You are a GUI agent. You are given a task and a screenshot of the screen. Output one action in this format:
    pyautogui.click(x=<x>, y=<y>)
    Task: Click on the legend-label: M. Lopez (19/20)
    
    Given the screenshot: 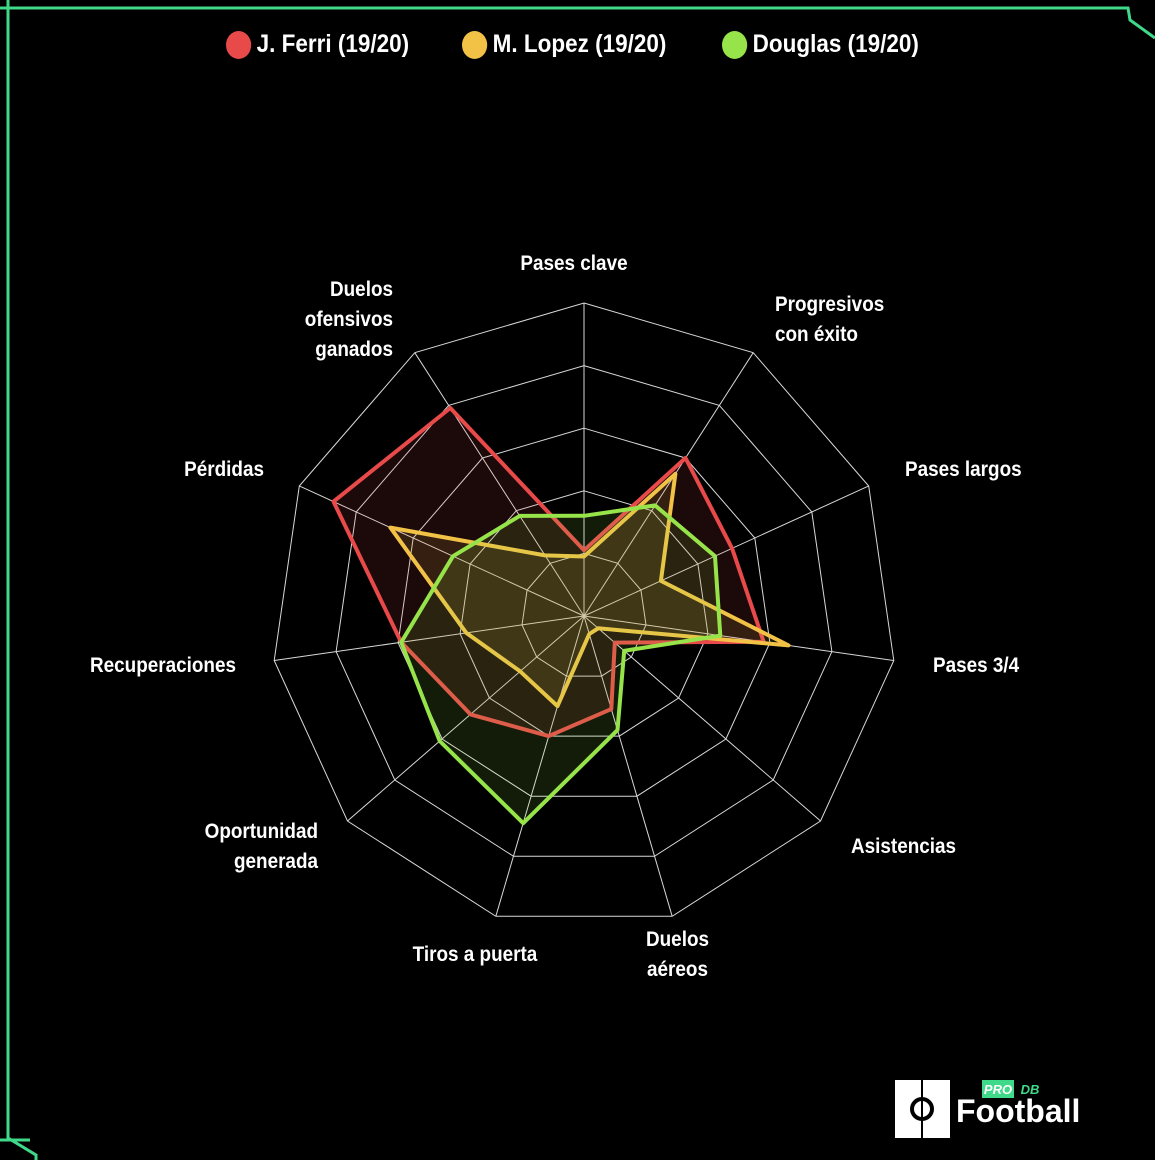 What is the action you would take?
    pyautogui.click(x=579, y=44)
    